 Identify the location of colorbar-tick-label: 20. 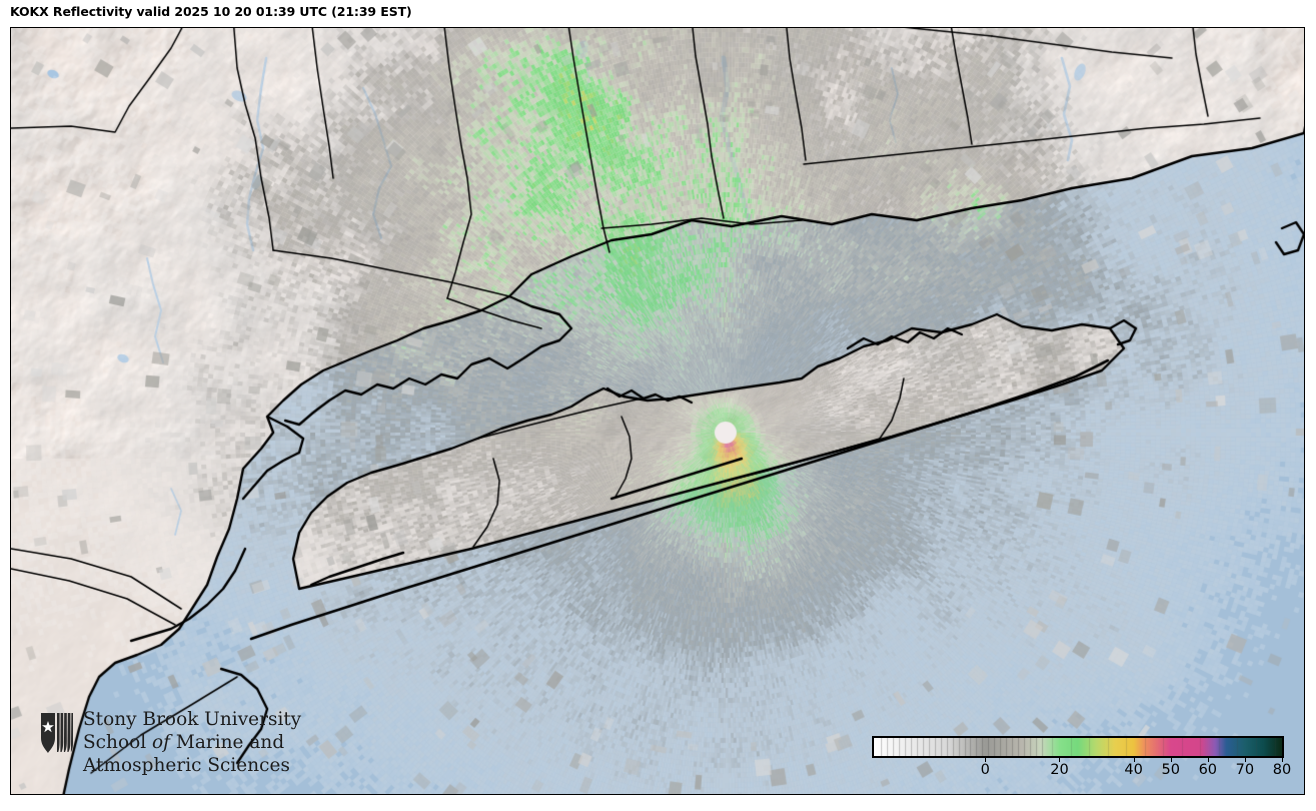
(1059, 770).